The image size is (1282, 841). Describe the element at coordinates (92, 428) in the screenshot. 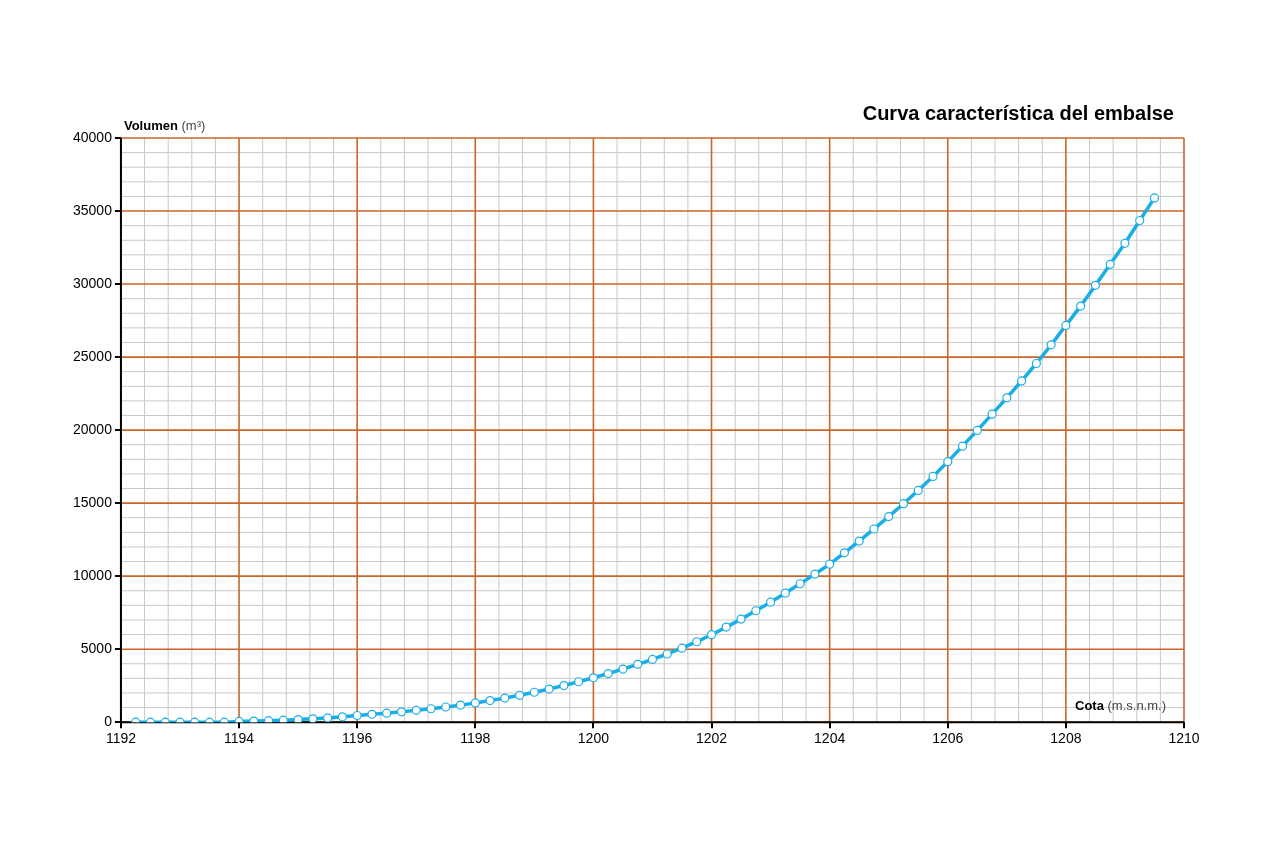

I see `y-tick-label: 20000` at that location.